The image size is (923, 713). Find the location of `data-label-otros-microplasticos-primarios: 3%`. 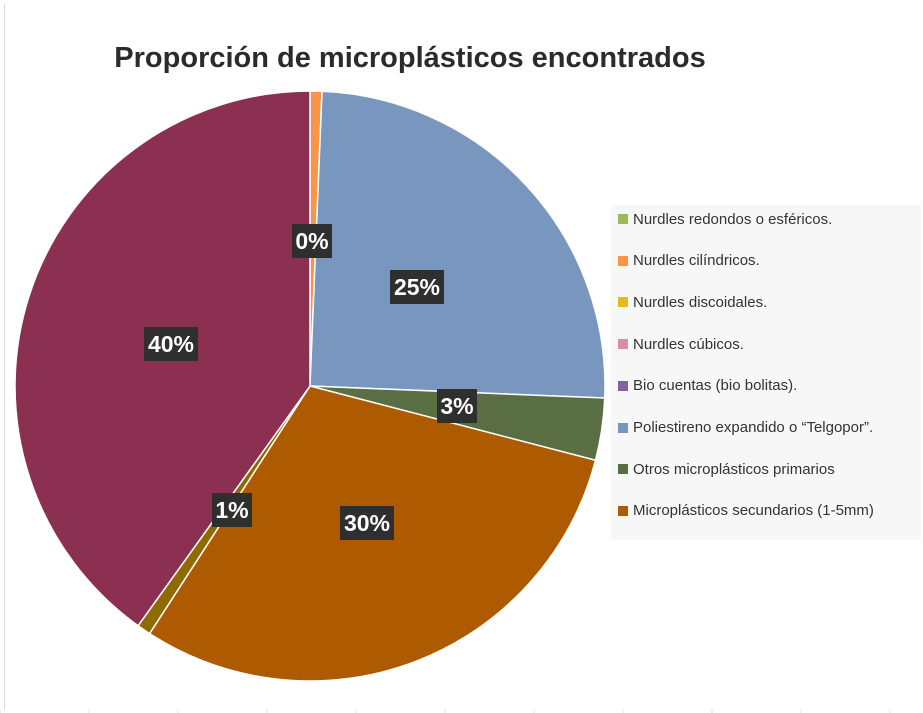

data-label-otros-microplasticos-primarios: 3% is located at coordinates (457, 406).